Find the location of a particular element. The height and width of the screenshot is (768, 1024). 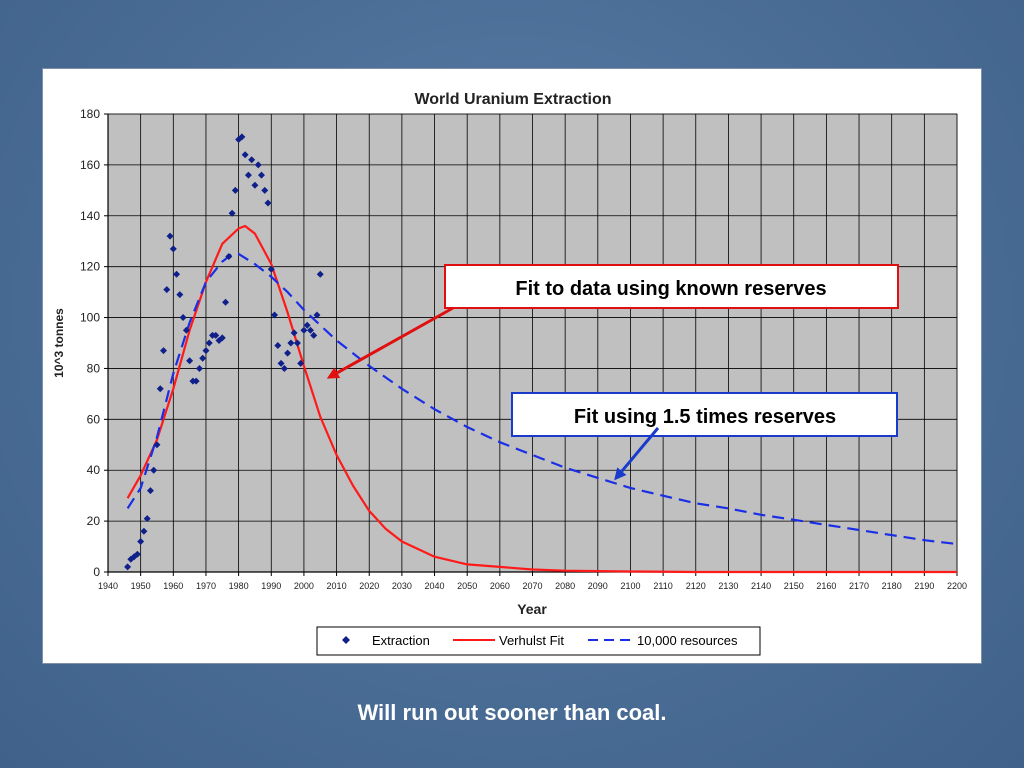

x-tick-label: 2190 is located at coordinates (924, 586).